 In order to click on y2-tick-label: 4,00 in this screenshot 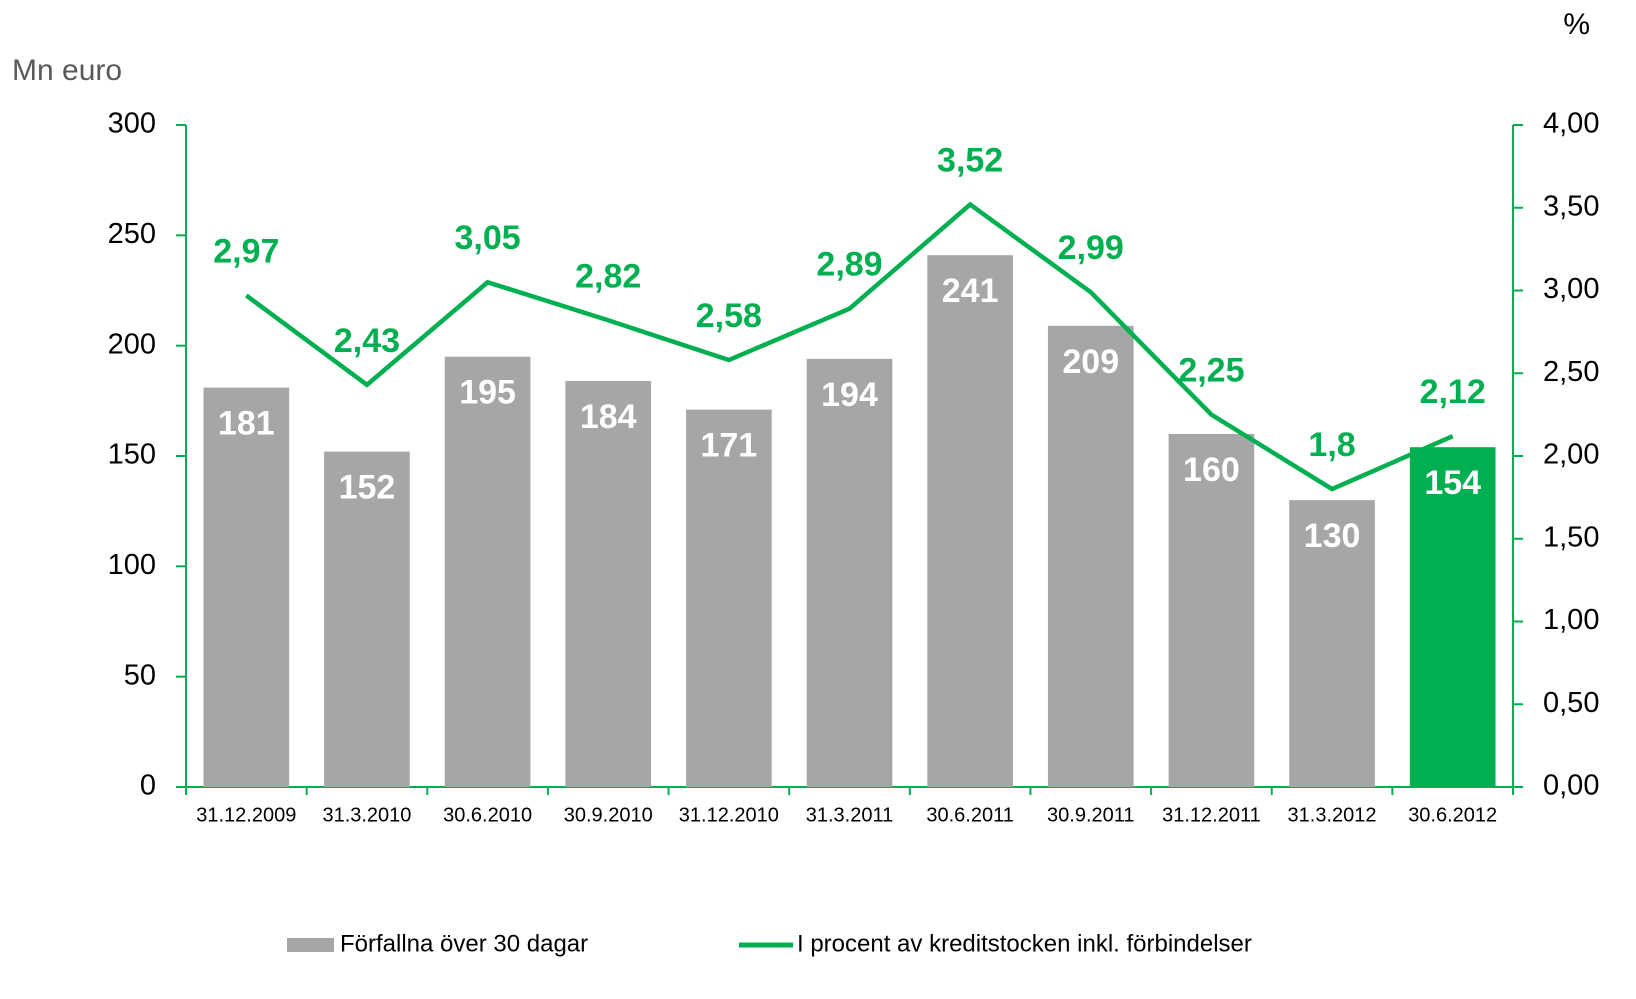, I will do `click(1571, 124)`.